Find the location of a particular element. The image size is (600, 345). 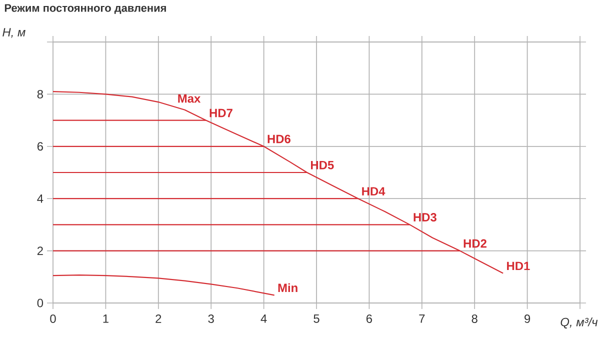

y-axis-title: H, м is located at coordinates (14, 33).